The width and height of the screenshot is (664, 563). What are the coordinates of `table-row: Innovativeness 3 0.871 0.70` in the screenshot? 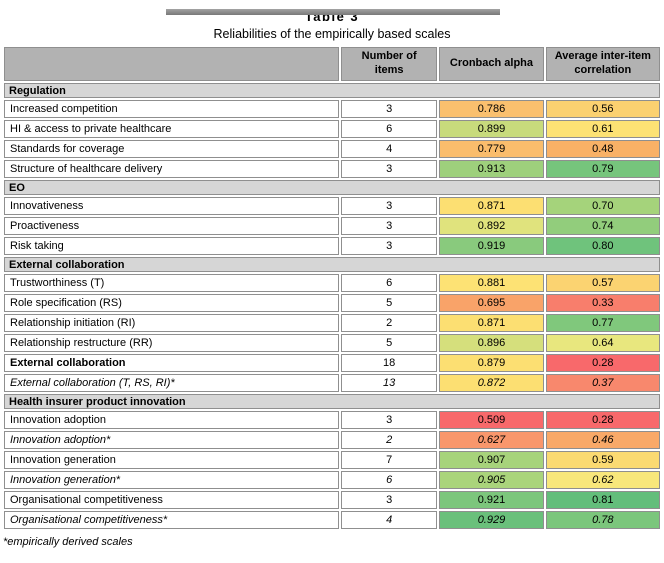 It's located at (332, 206).